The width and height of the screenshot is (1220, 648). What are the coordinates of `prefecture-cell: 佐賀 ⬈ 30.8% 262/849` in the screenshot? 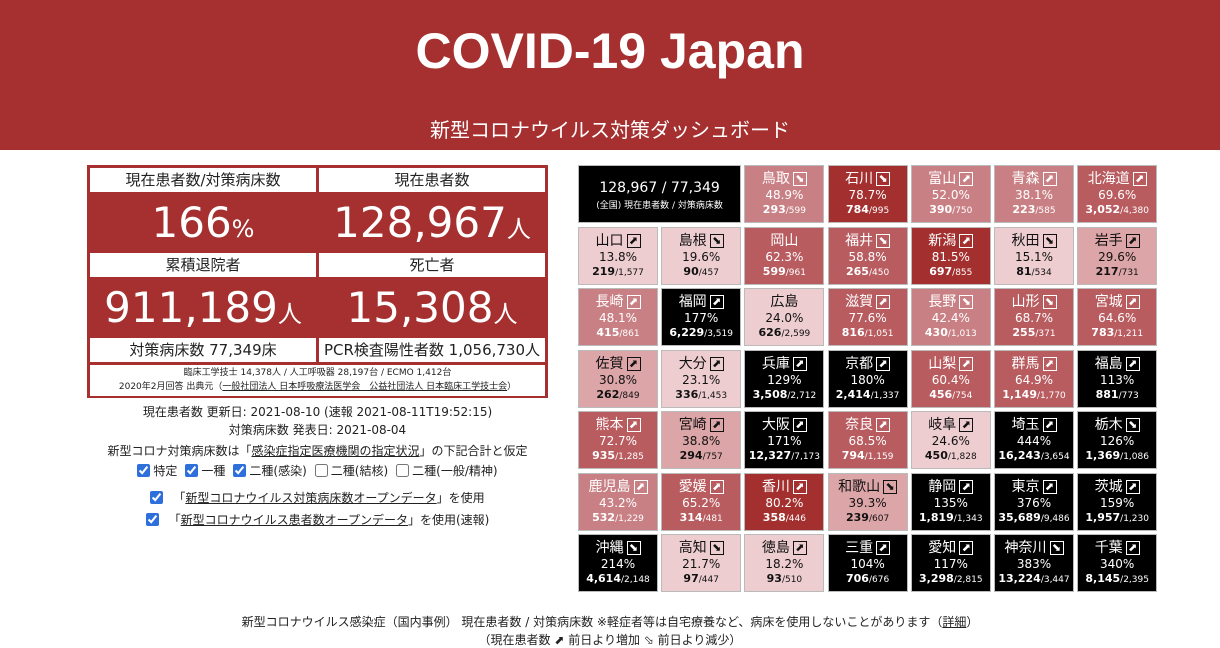 It's located at (618, 378).